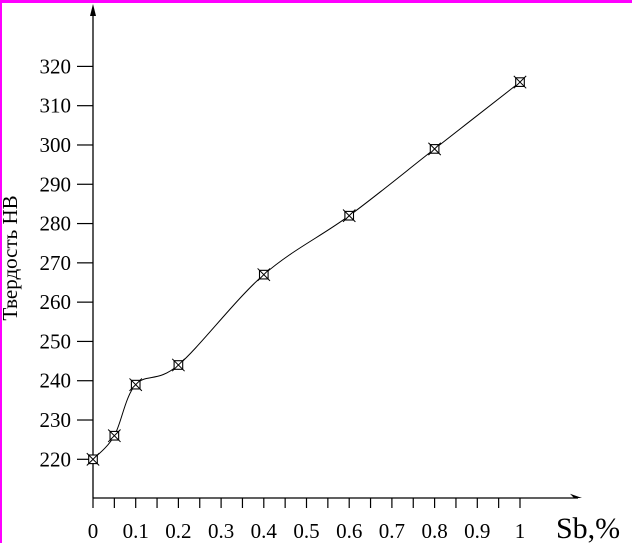 The width and height of the screenshot is (632, 549). I want to click on y-tick-label: 320, so click(56, 66).